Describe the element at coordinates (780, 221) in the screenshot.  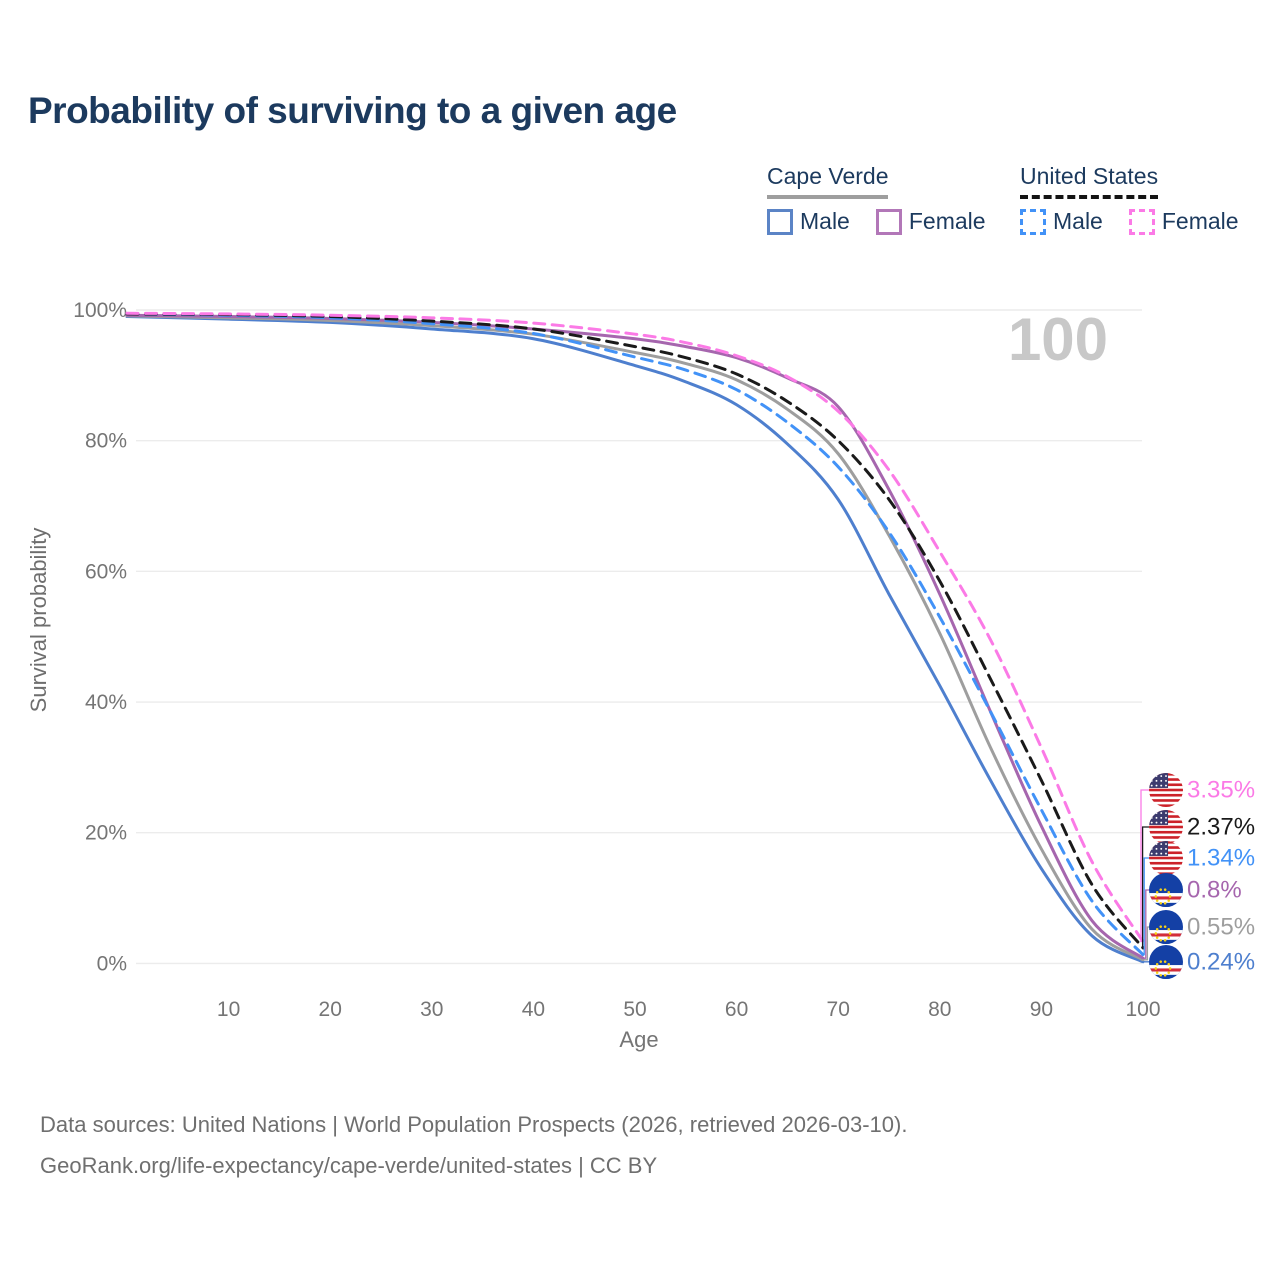
I see `legend-swatch-cape-verde-male` at that location.